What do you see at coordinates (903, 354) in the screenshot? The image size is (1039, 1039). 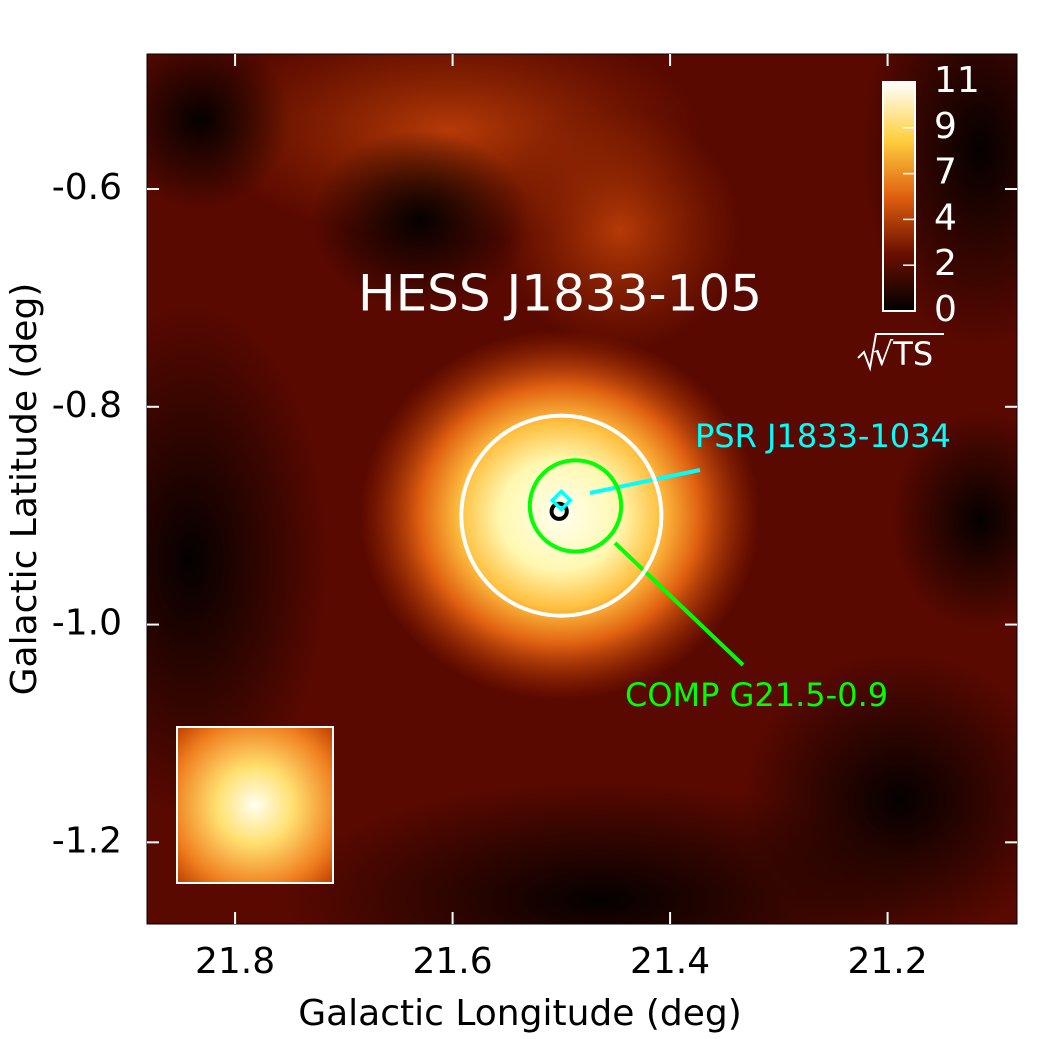 I see `colorbar-label: √TS` at bounding box center [903, 354].